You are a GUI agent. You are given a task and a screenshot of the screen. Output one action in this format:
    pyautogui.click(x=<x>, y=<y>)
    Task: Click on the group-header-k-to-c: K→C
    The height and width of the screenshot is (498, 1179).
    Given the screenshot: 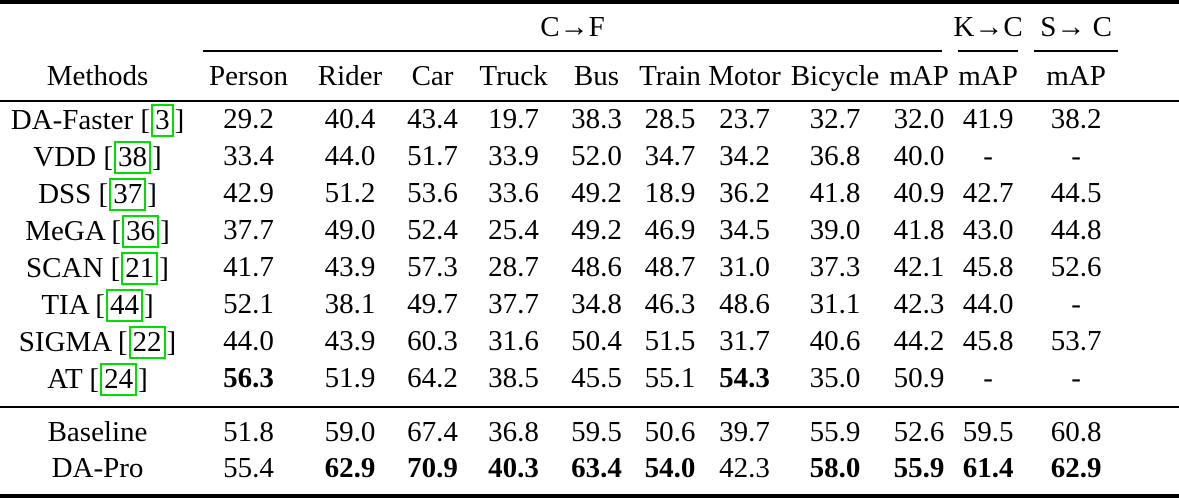 What is the action you would take?
    pyautogui.click(x=988, y=27)
    